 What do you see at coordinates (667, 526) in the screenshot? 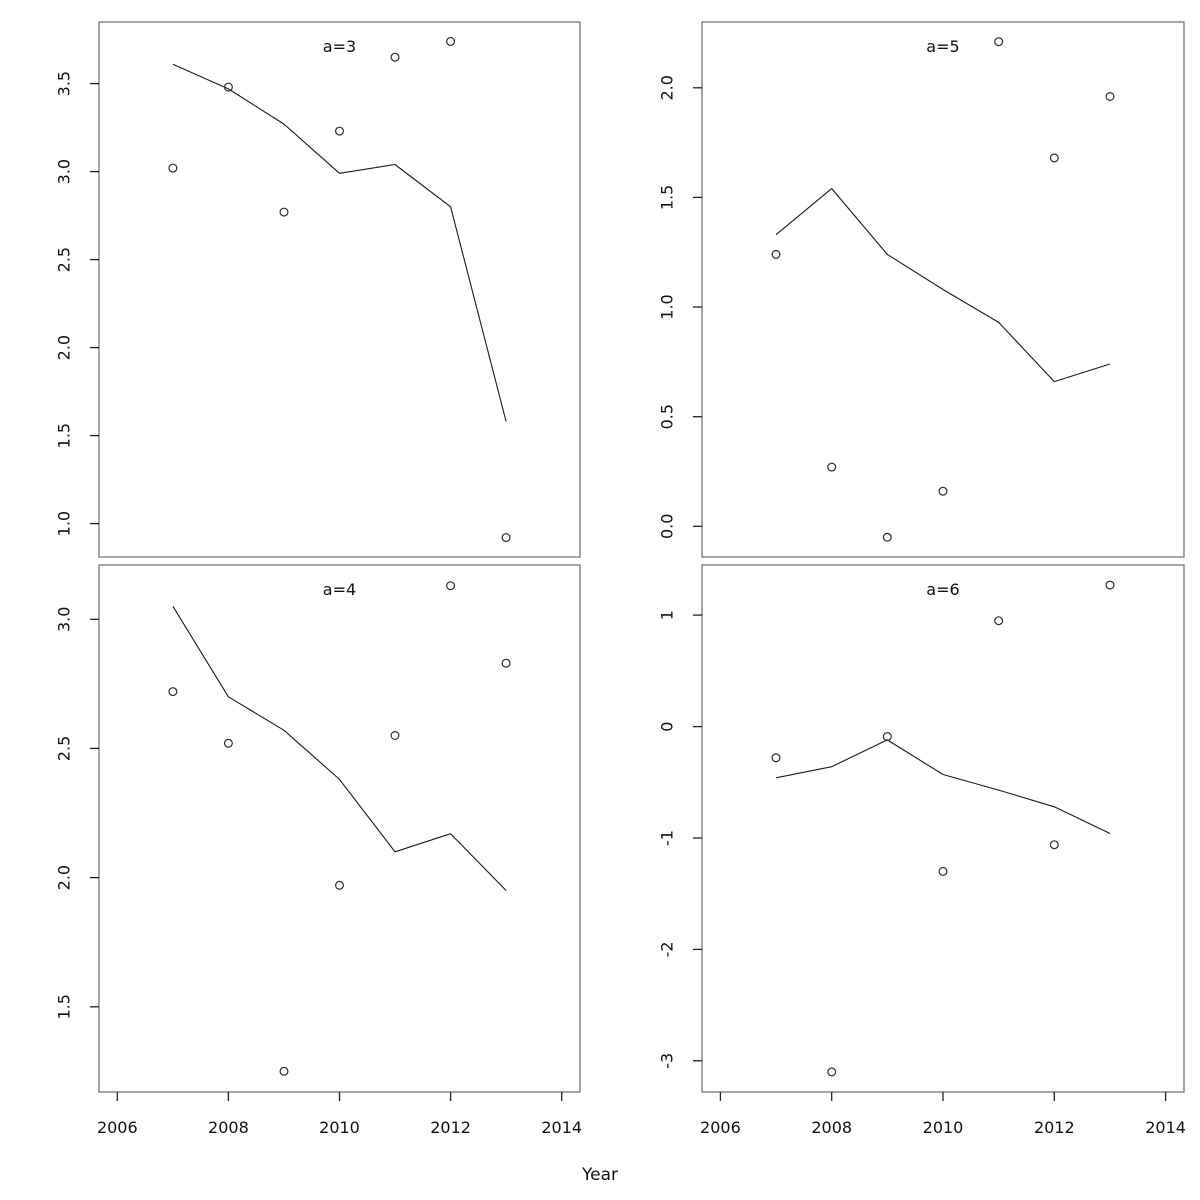
I see `y-tick-label-a5: 0.0` at bounding box center [667, 526].